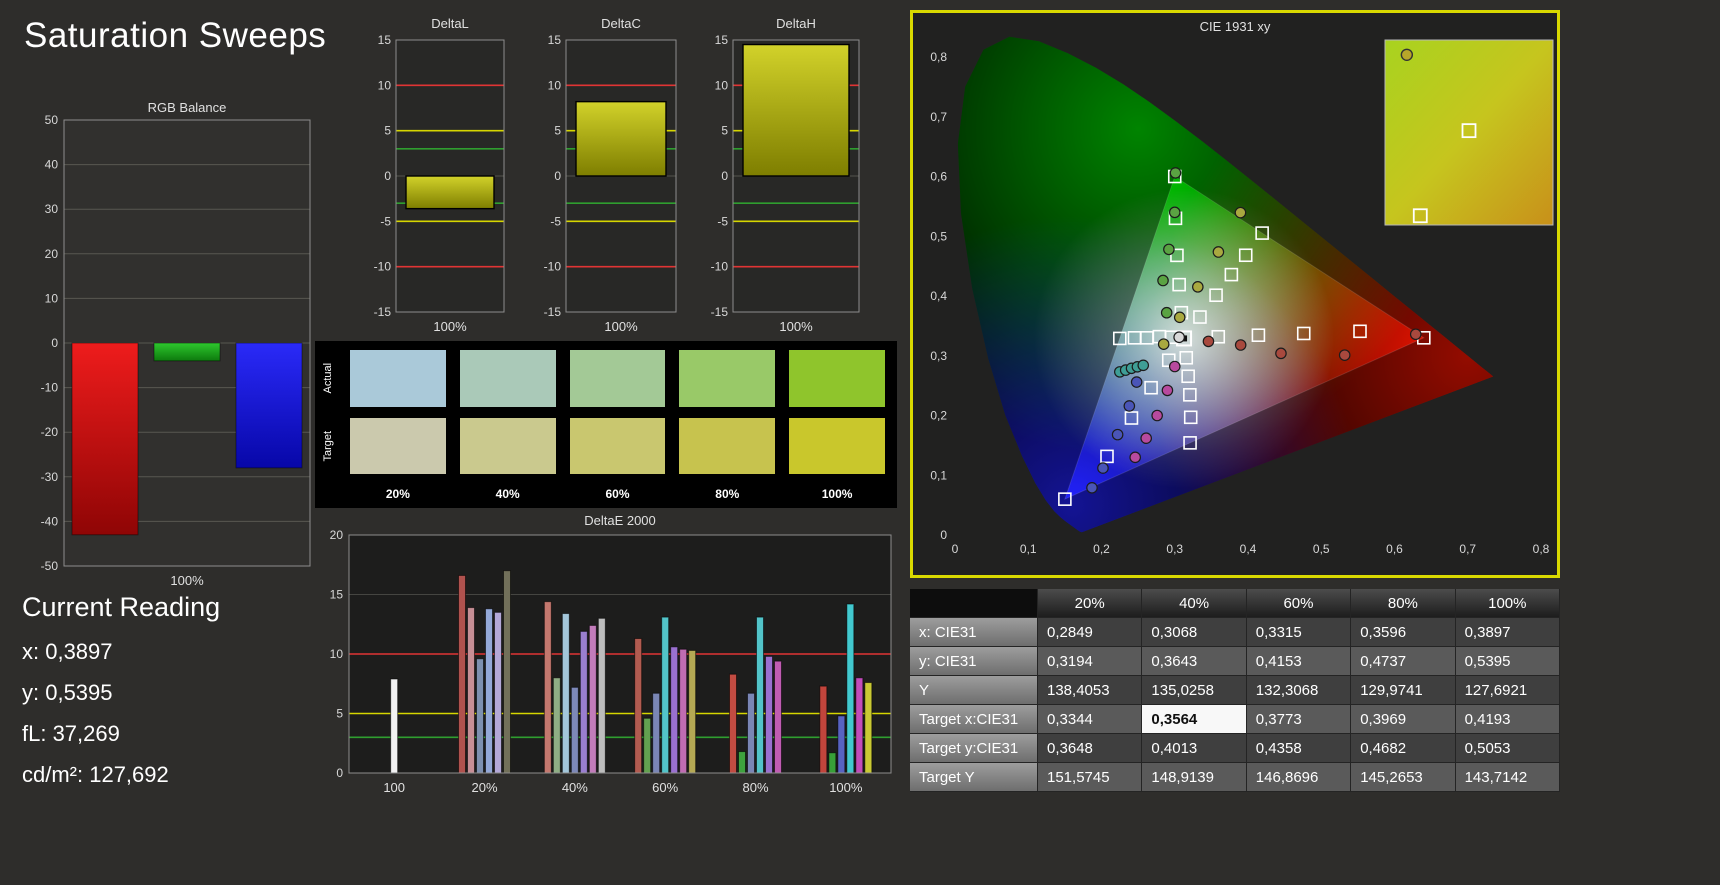 This screenshot has width=1720, height=885. Describe the element at coordinates (1469, 132) in the screenshot. I see `zoom-inset` at that location.